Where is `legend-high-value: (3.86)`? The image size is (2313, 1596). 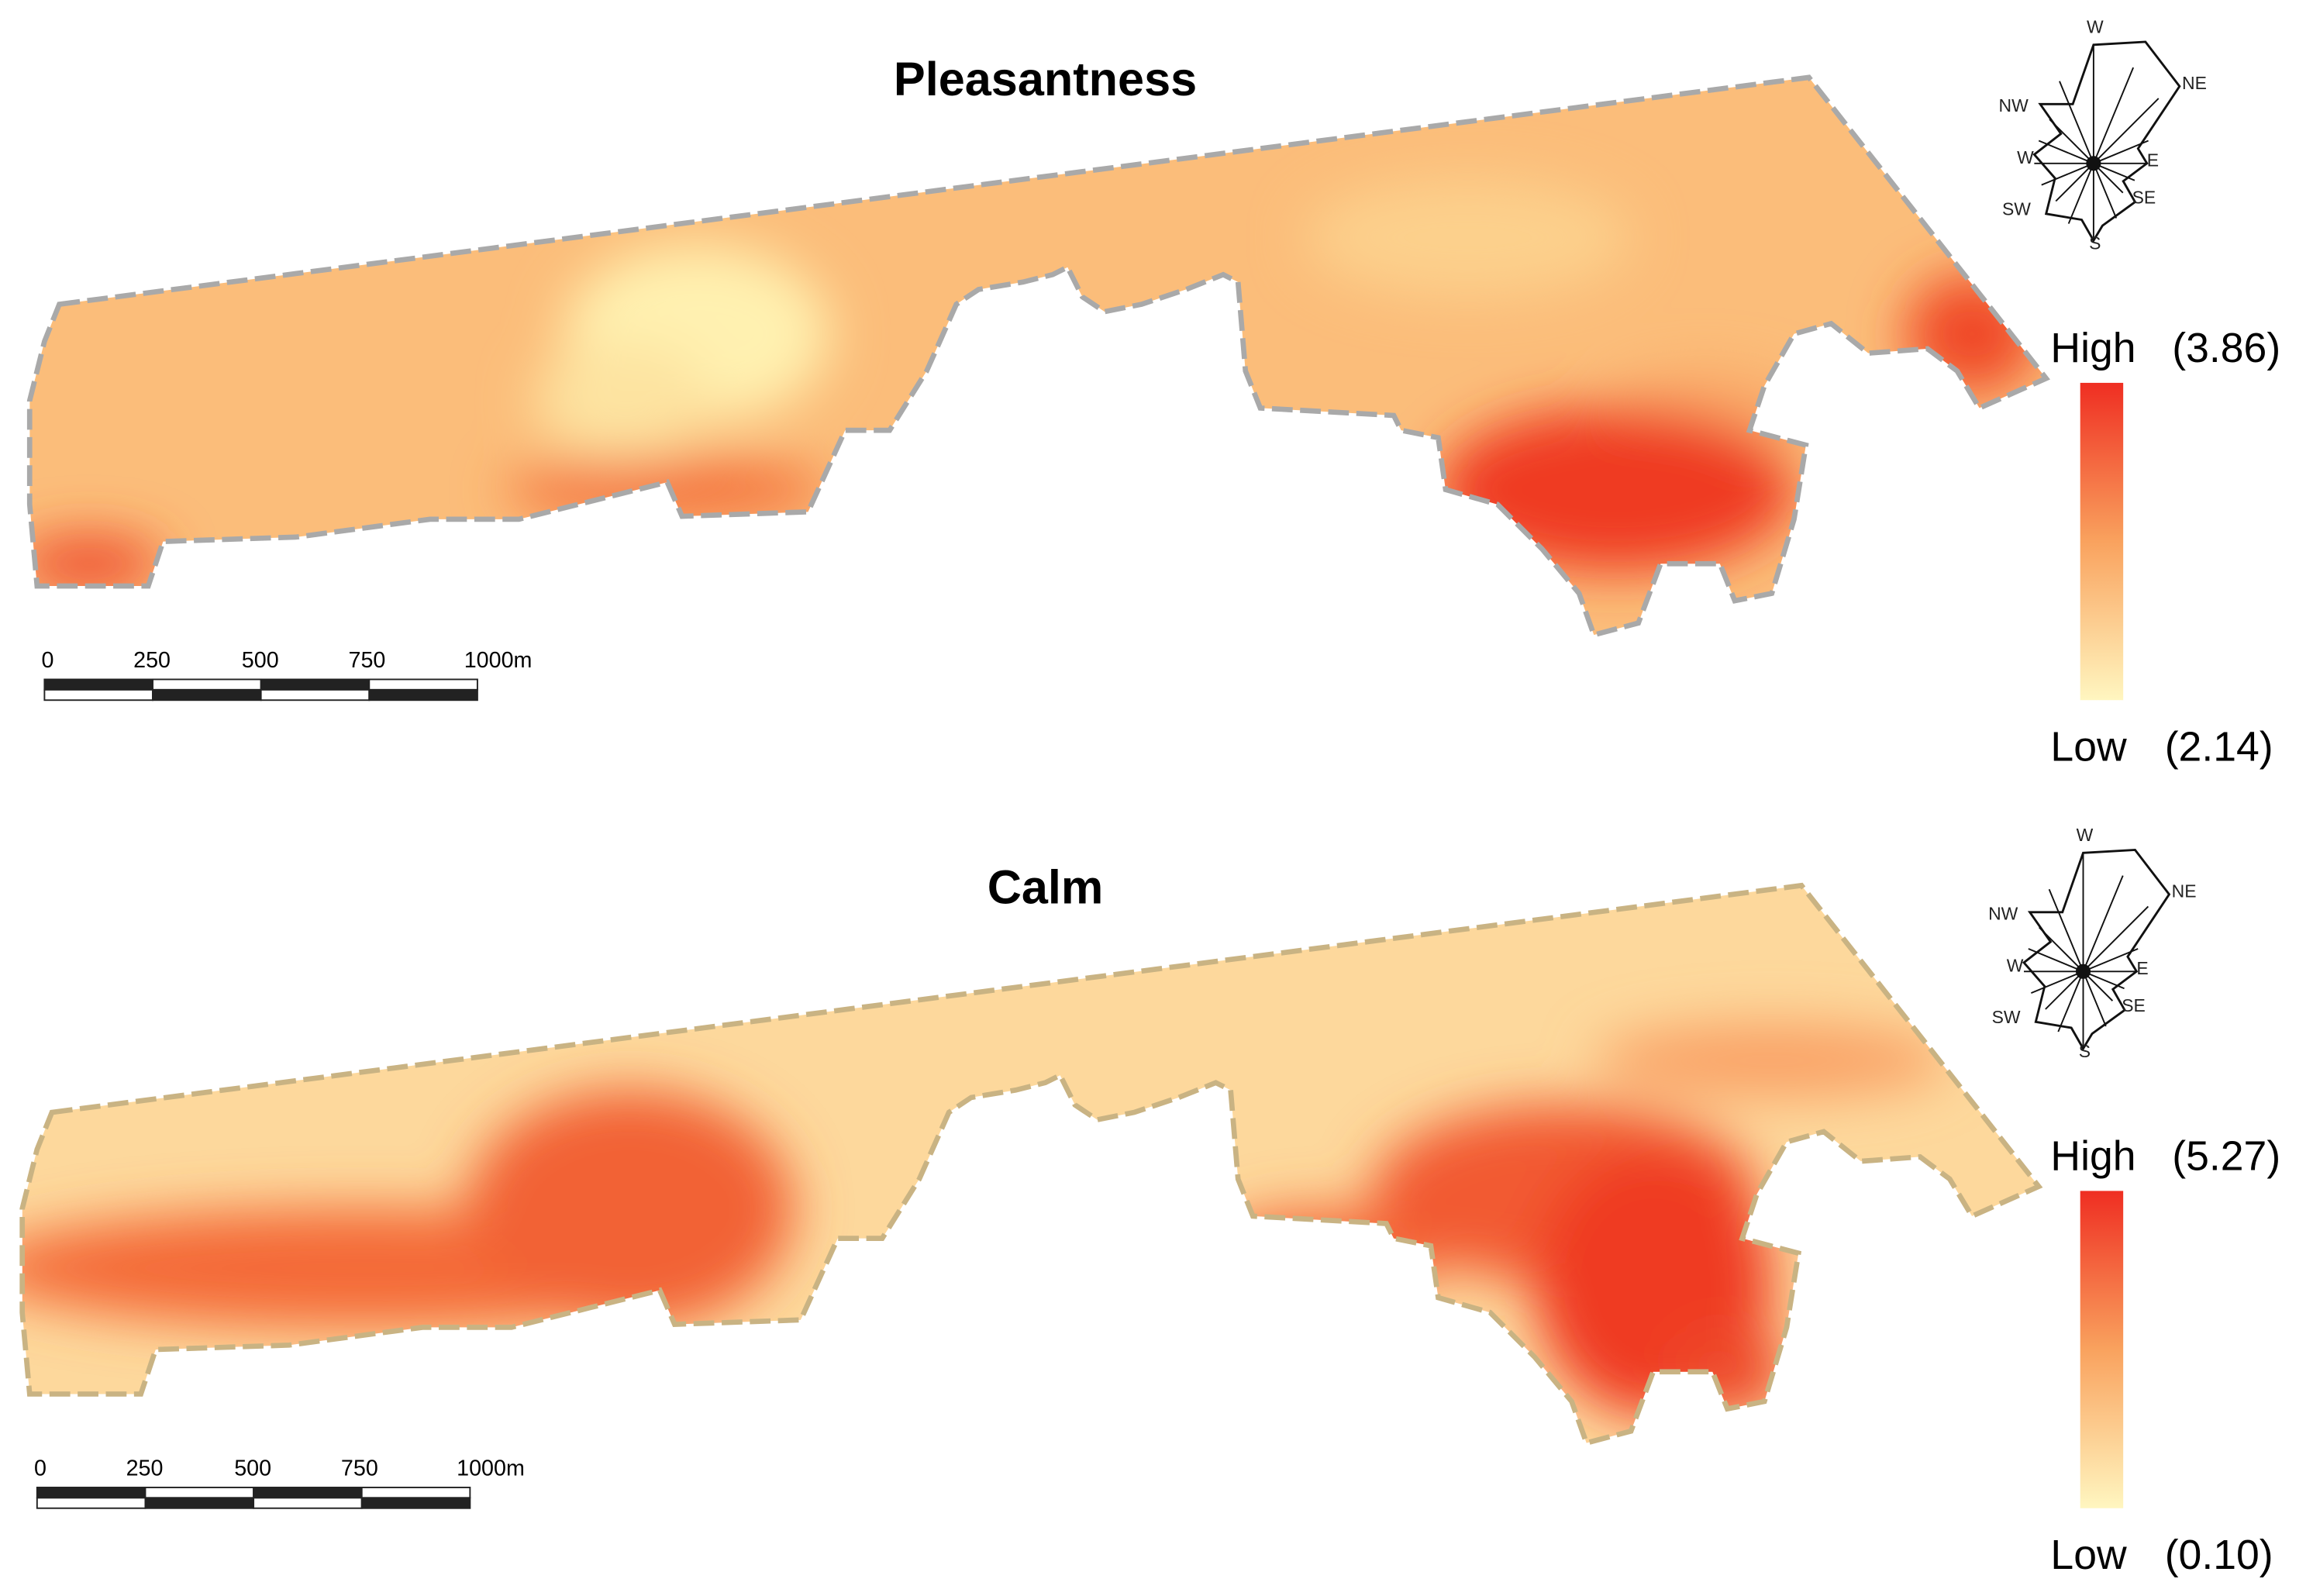 legend-high-value: (3.86) is located at coordinates (2226, 348).